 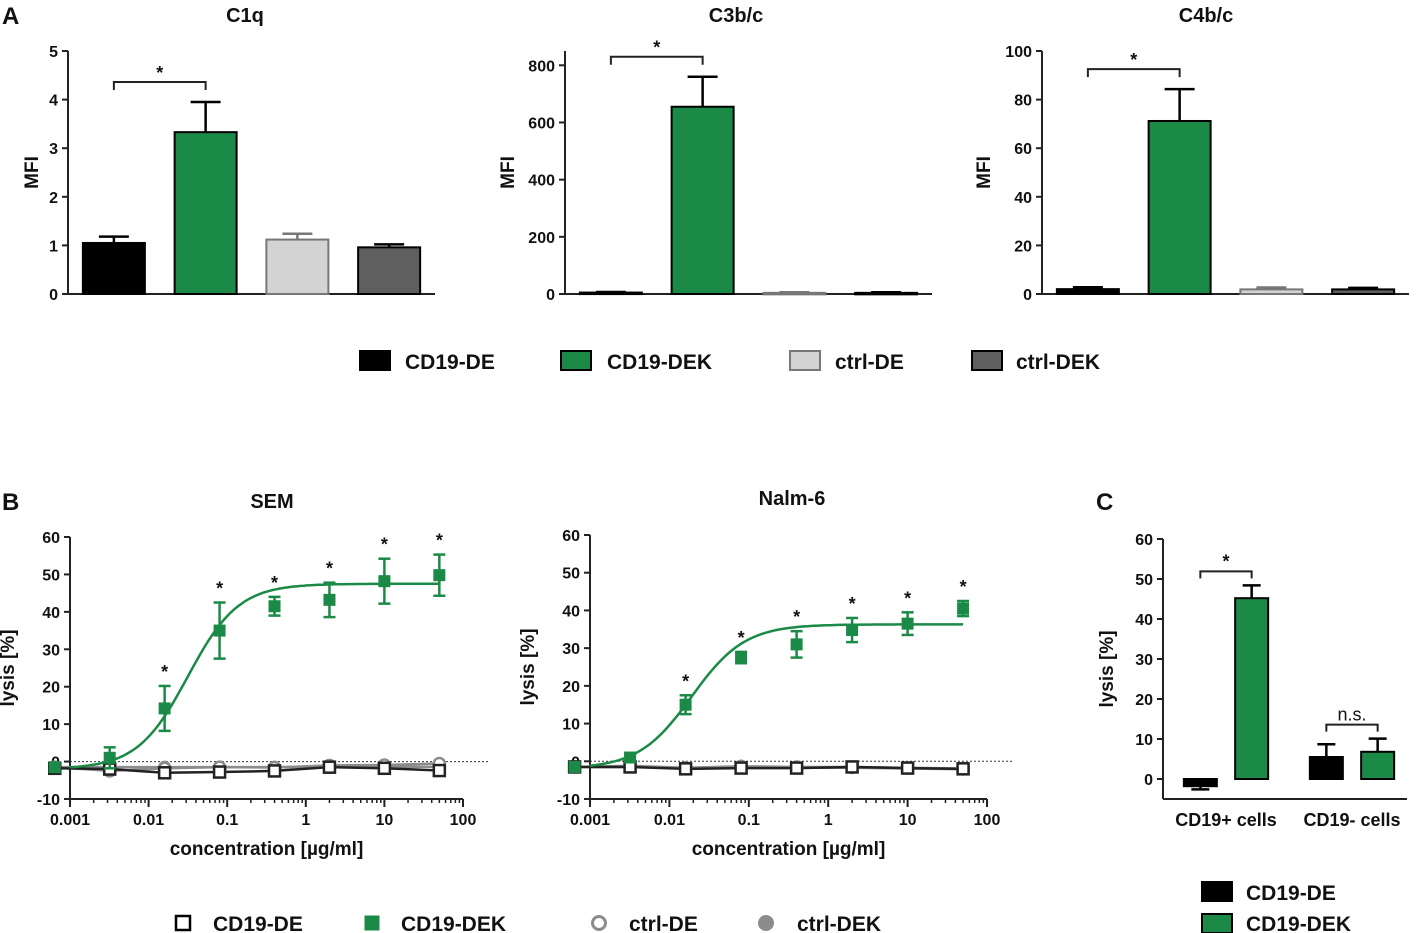 What do you see at coordinates (729, 362) in the screenshot?
I see `legend-a: CD19-DE CD19-DEK ctrl-DE ctrl-DEK` at bounding box center [729, 362].